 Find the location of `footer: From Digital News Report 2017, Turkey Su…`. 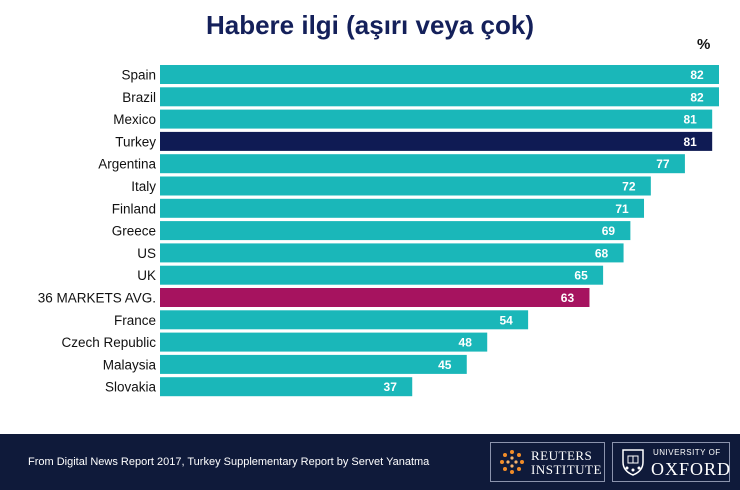

footer: From Digital News Report 2017, Turkey Su… is located at coordinates (370, 462).